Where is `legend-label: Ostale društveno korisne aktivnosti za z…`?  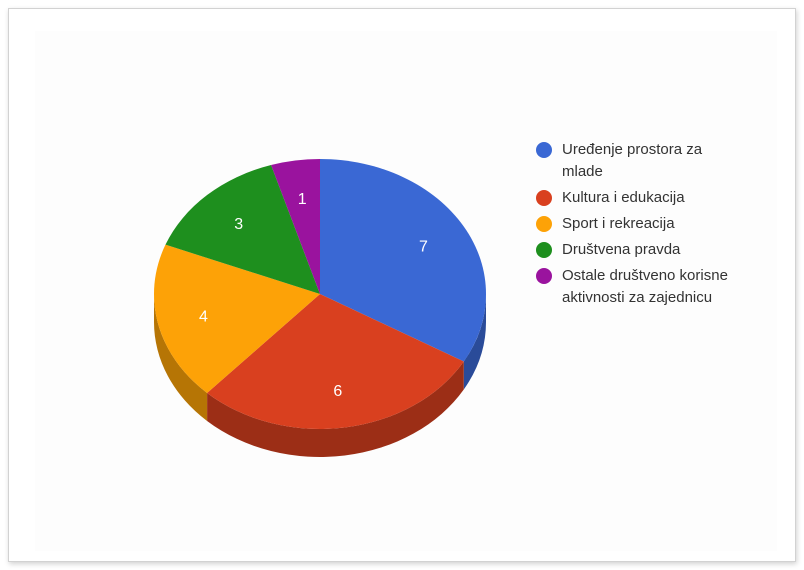
legend-label: Ostale društveno korisne aktivnosti za z… is located at coordinates (645, 286).